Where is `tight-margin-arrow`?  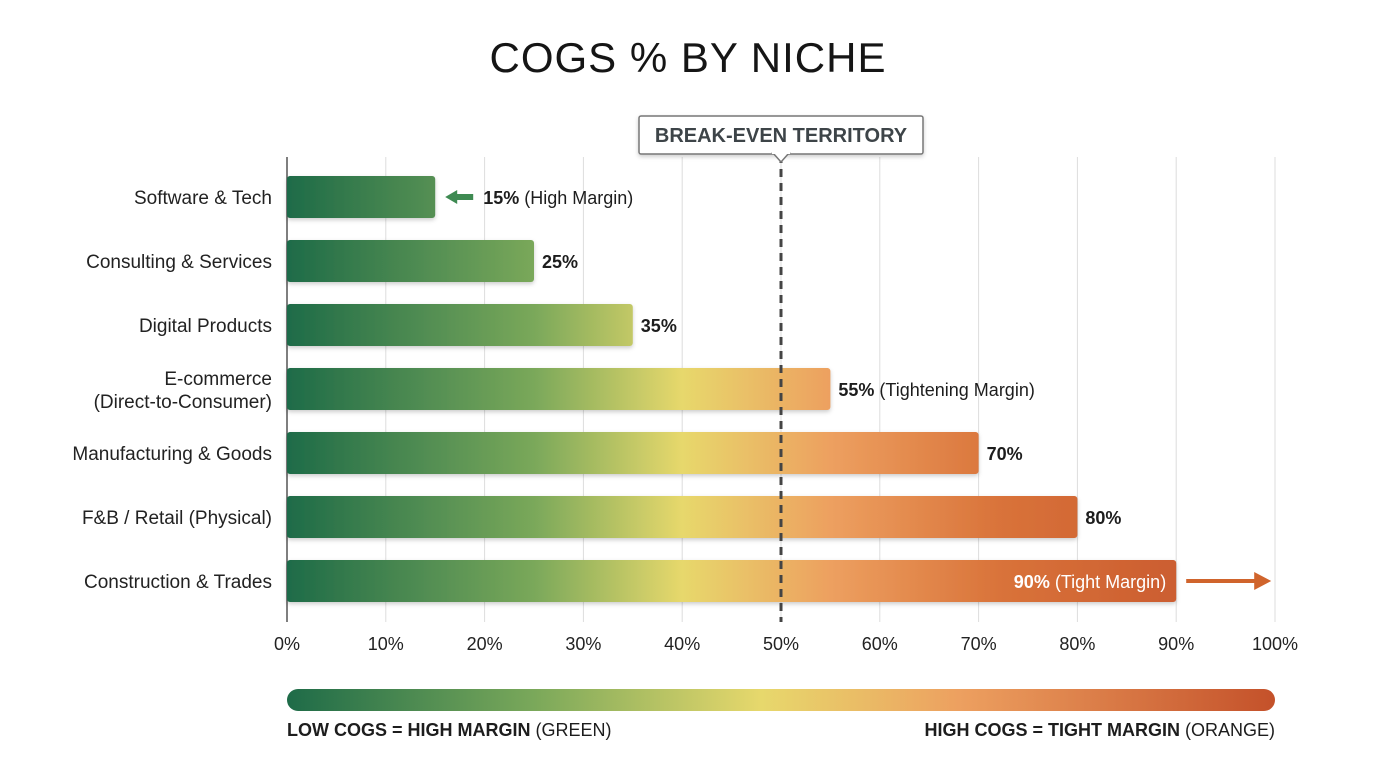
tight-margin-arrow is located at coordinates (1229, 581).